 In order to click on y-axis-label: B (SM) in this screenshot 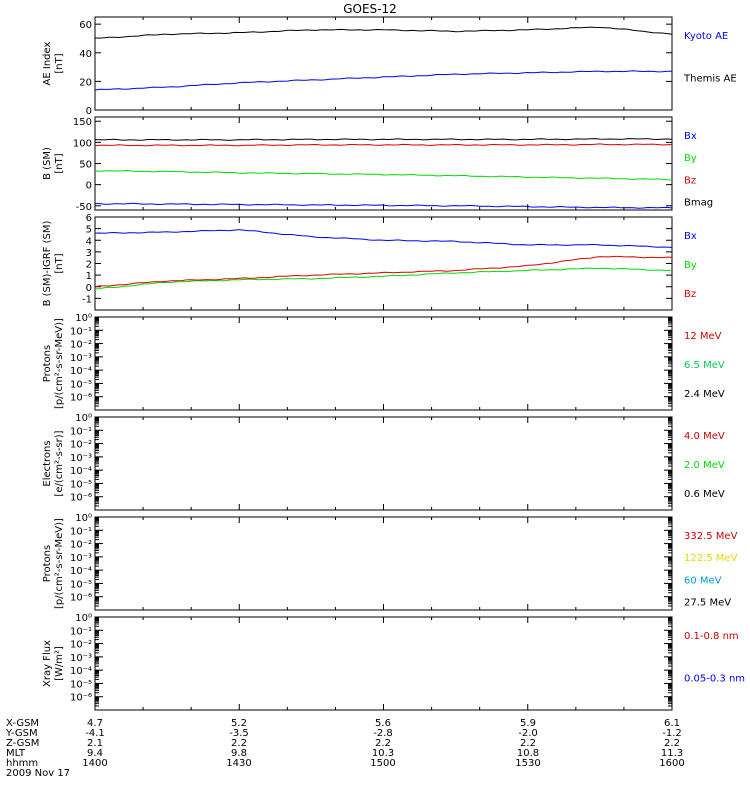, I will do `click(47, 163)`.